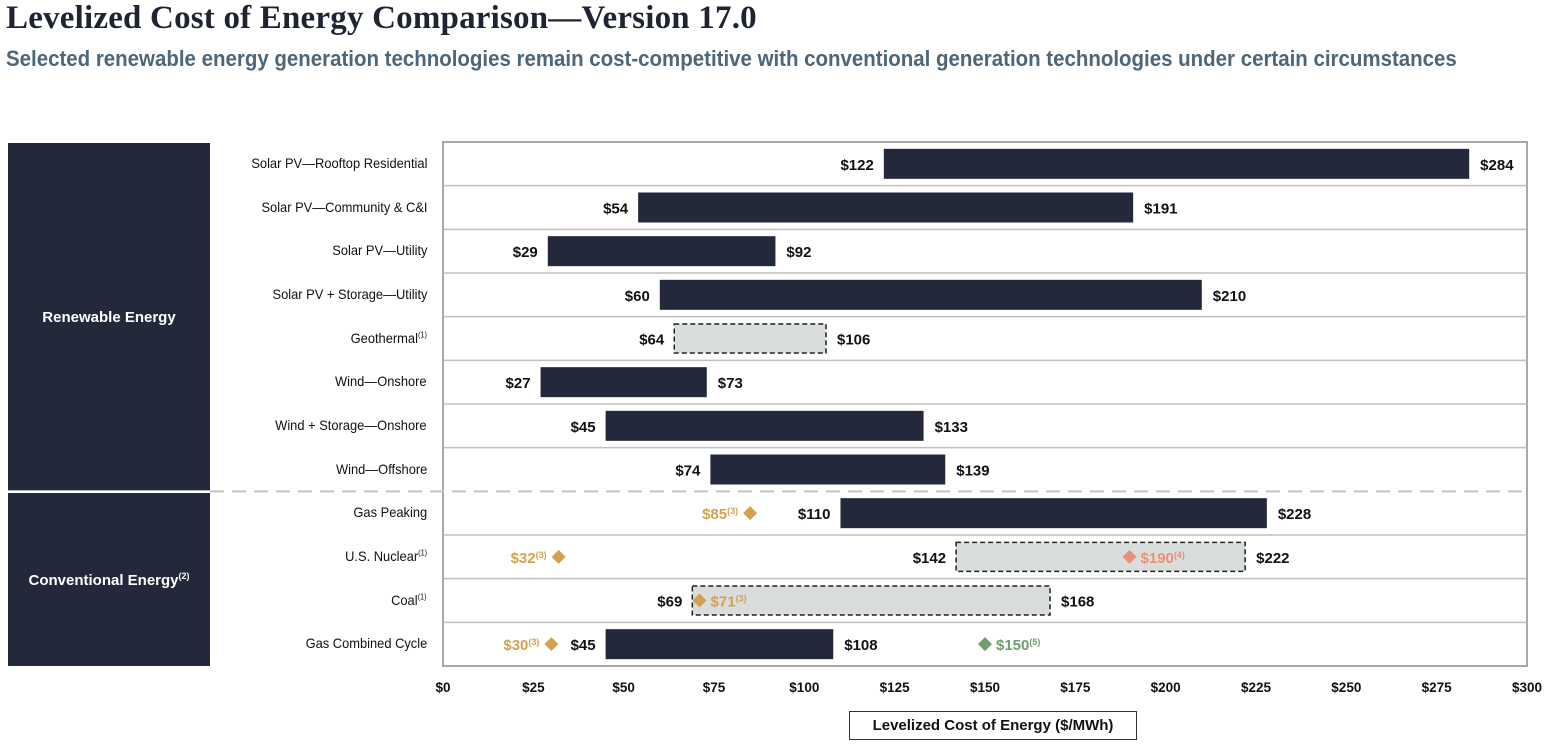  I want to click on x-tick-label: $75, so click(714, 687).